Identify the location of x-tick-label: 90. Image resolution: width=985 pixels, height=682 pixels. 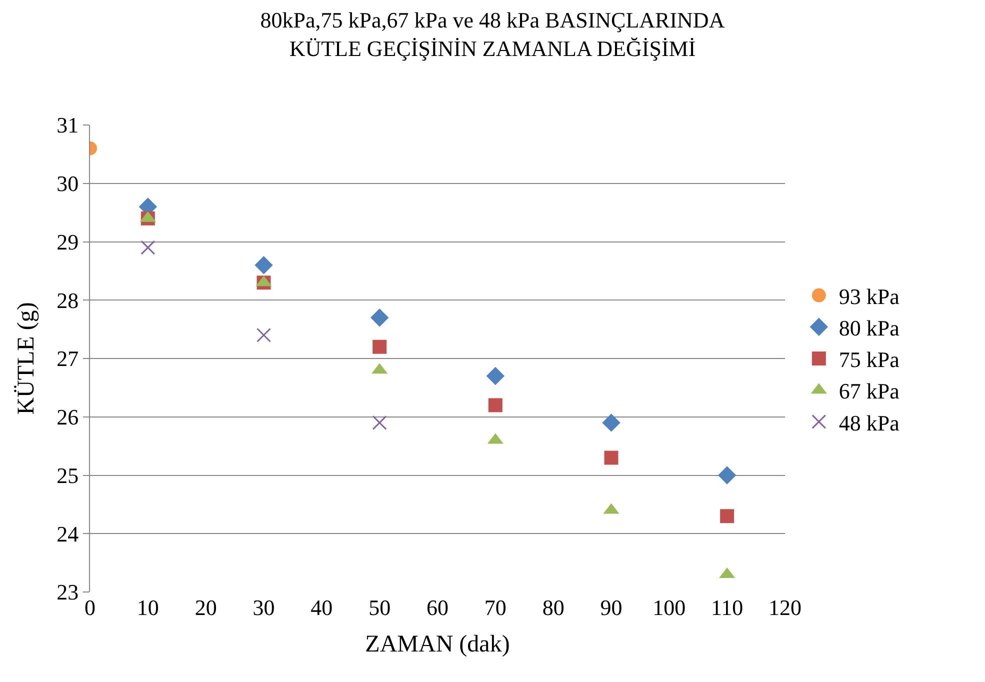
(611, 607).